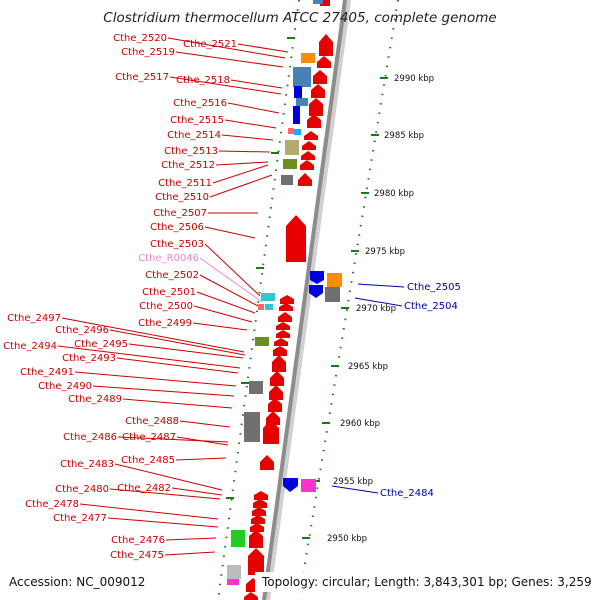 The height and width of the screenshot is (600, 600). Describe the element at coordinates (80, 518) in the screenshot. I see `gene-label: Cthe_2477` at that location.